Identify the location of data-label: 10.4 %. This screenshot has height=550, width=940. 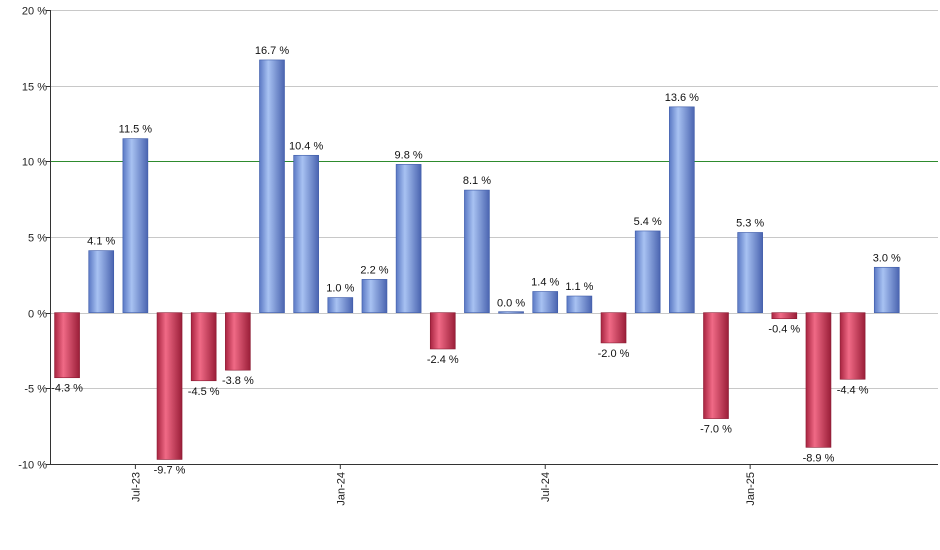
(306, 146).